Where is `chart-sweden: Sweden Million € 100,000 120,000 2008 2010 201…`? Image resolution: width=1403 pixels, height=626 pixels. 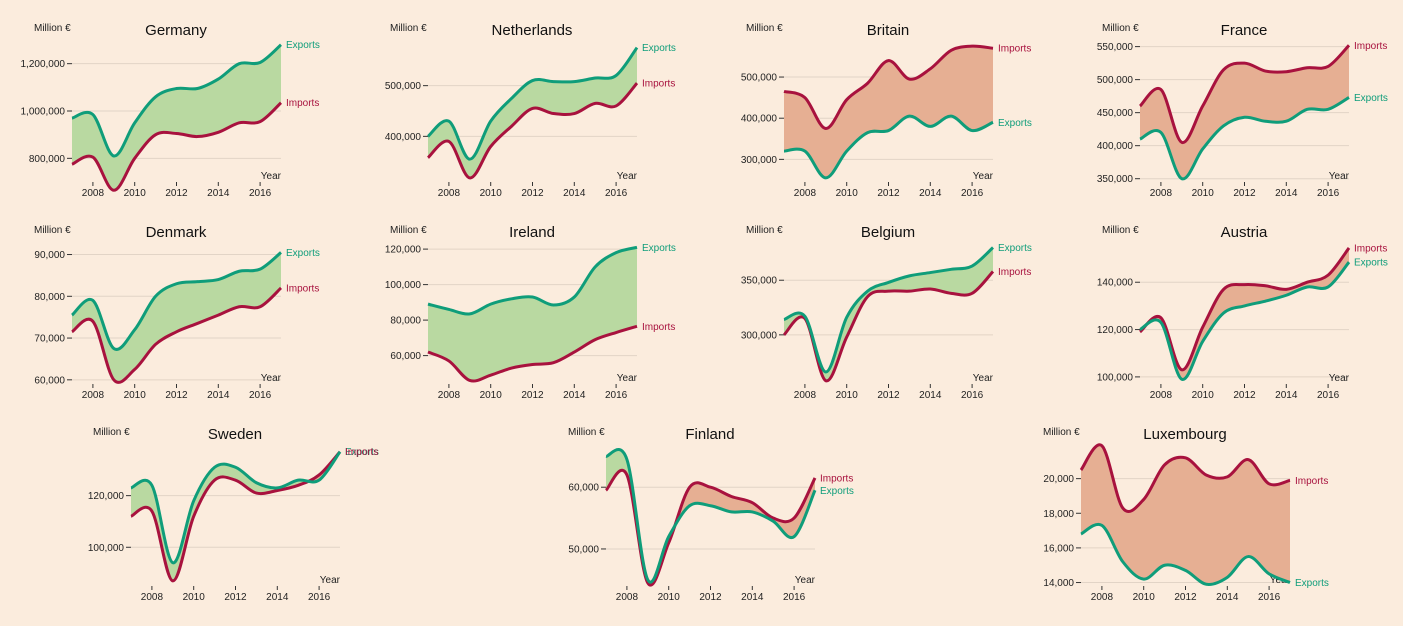 chart-sweden: Sweden Million € 100,000 120,000 2008 2010 201… is located at coordinates (233, 514).